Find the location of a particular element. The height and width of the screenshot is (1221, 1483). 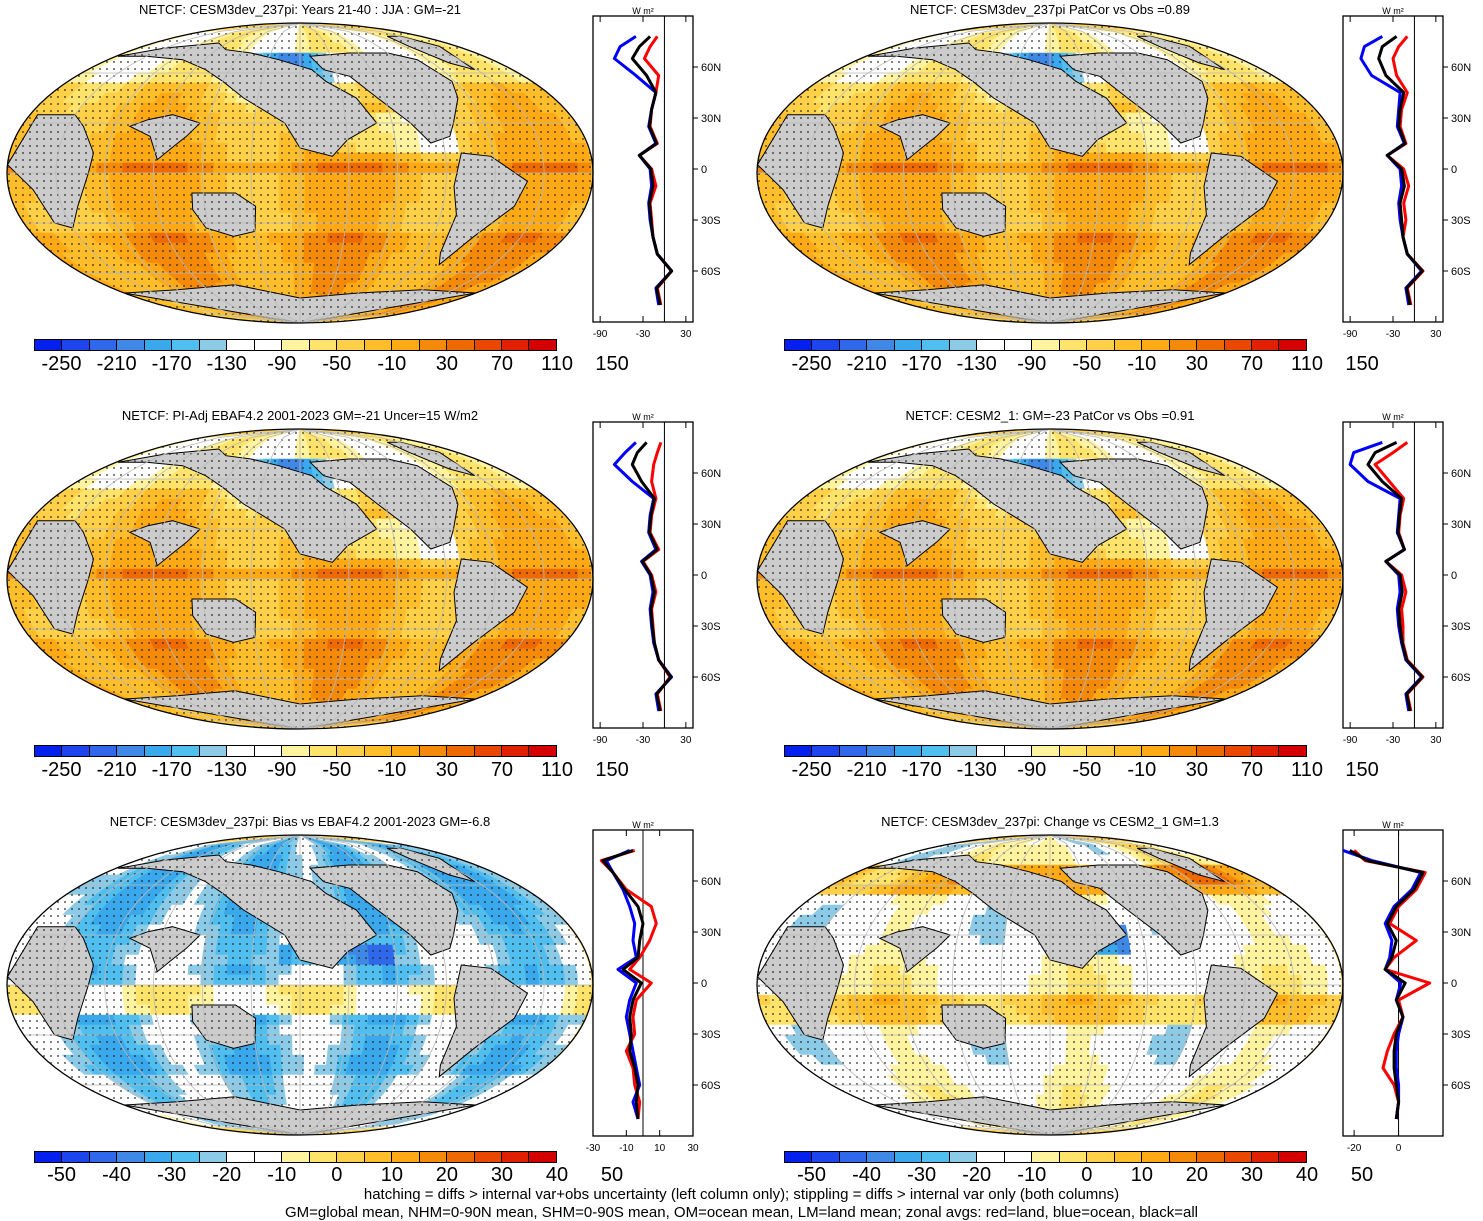

y-tick-label: 30S is located at coordinates (1461, 221).